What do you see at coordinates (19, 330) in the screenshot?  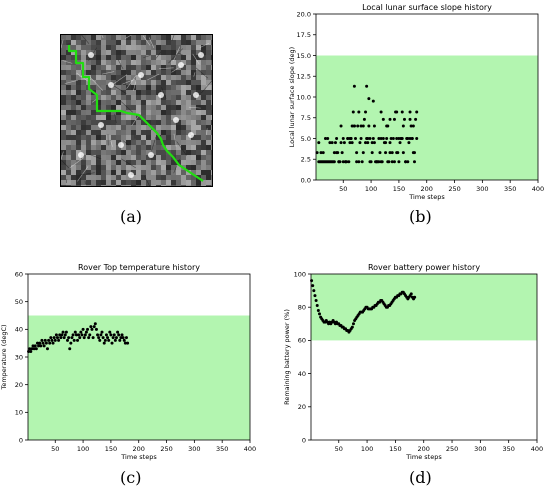 I see `y-tick-label: 40` at bounding box center [19, 330].